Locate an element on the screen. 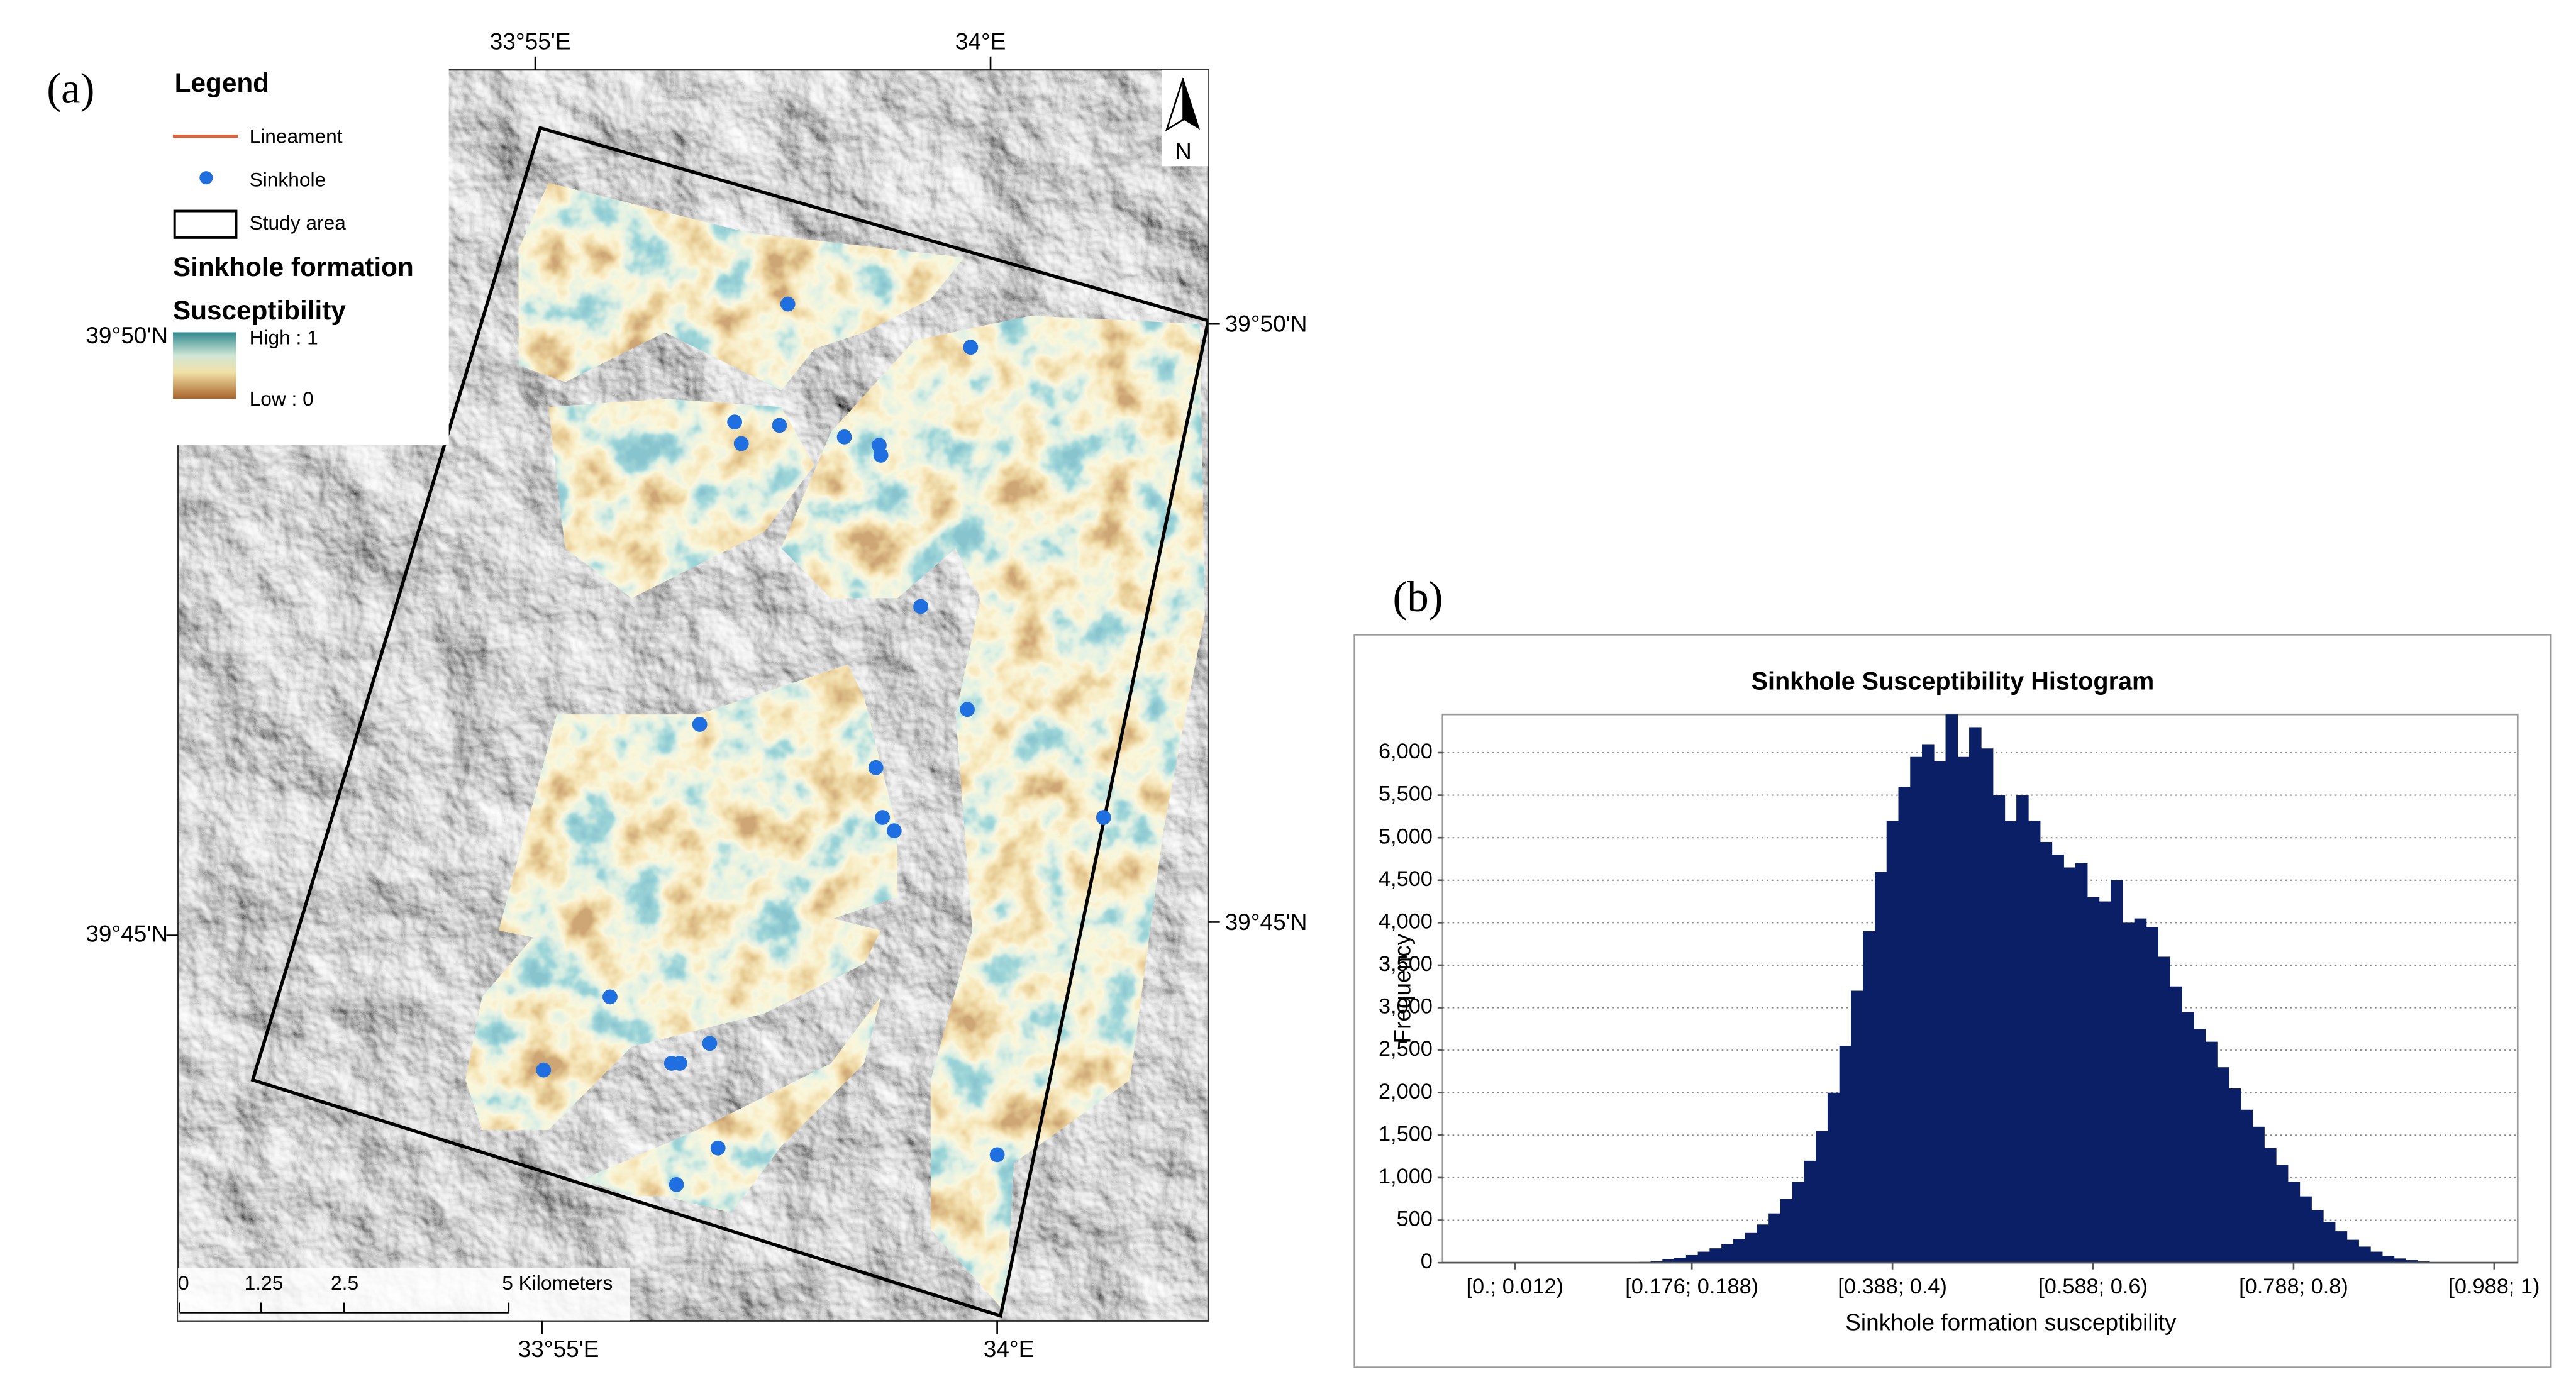 The height and width of the screenshot is (1384, 2576). y-tick-label: 1,500 is located at coordinates (1406, 1134).